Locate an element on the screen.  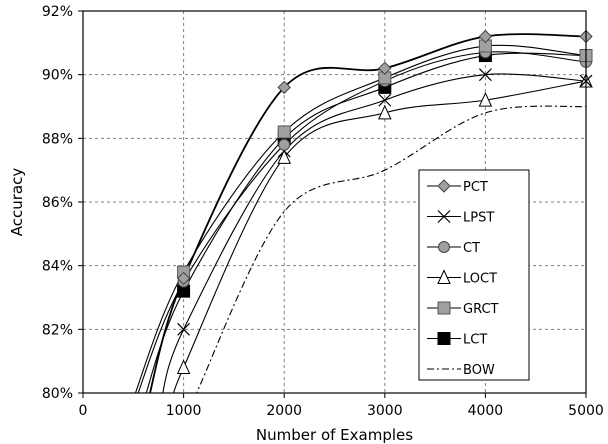
legend: PCT LPST CT LOCT GRCT LCT BOW is located at coordinates (474, 275).